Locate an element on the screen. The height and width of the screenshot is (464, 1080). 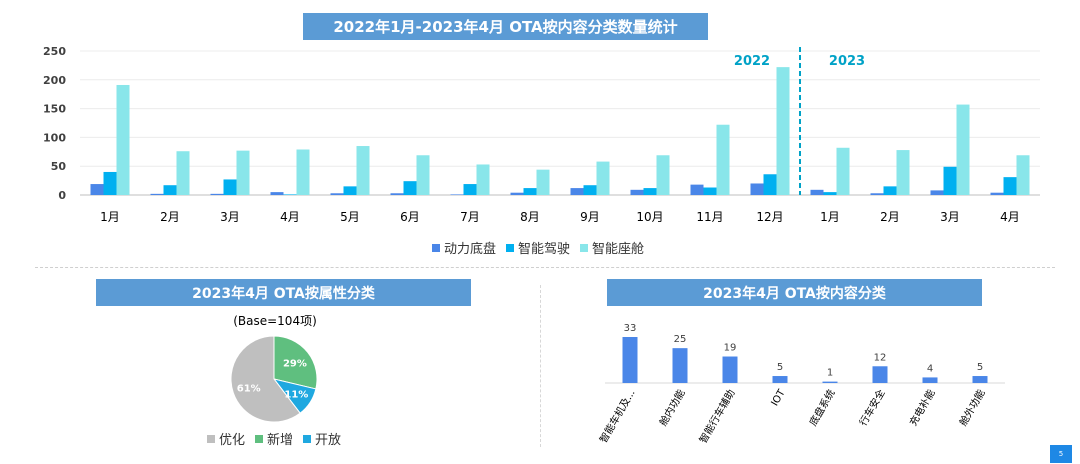
pie-legend-item-optimize: 优化 is located at coordinates (226, 438).